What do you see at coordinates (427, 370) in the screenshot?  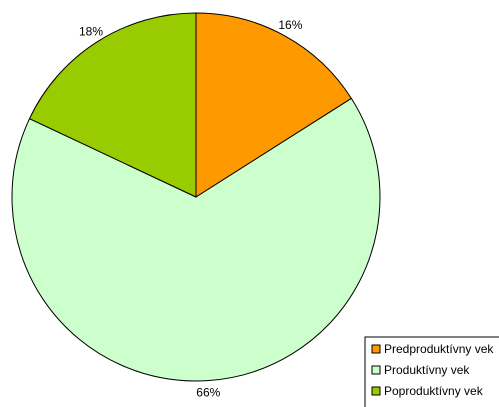 I see `legend-label: Produktívny vek` at bounding box center [427, 370].